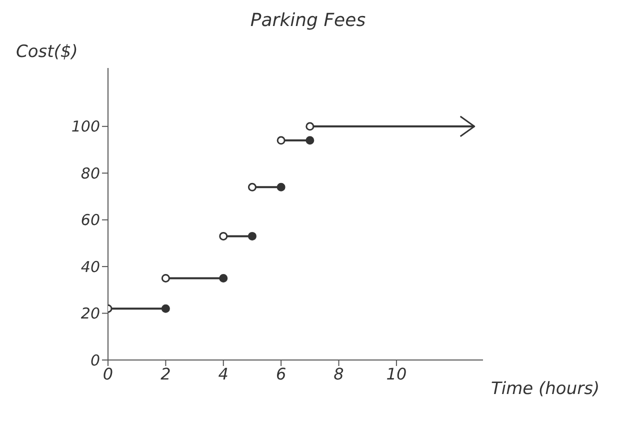 The width and height of the screenshot is (641, 428). Describe the element at coordinates (90, 313) in the screenshot. I see `y-tick-label: 20` at that location.